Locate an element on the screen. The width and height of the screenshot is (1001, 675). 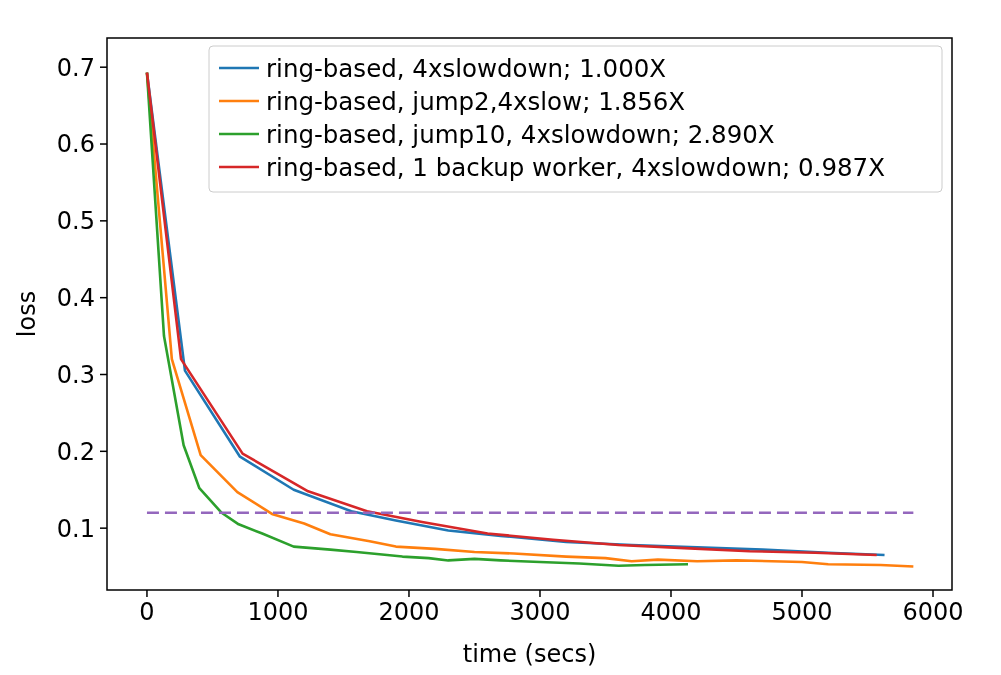
x-tick-label: 6000 is located at coordinates (933, 612).